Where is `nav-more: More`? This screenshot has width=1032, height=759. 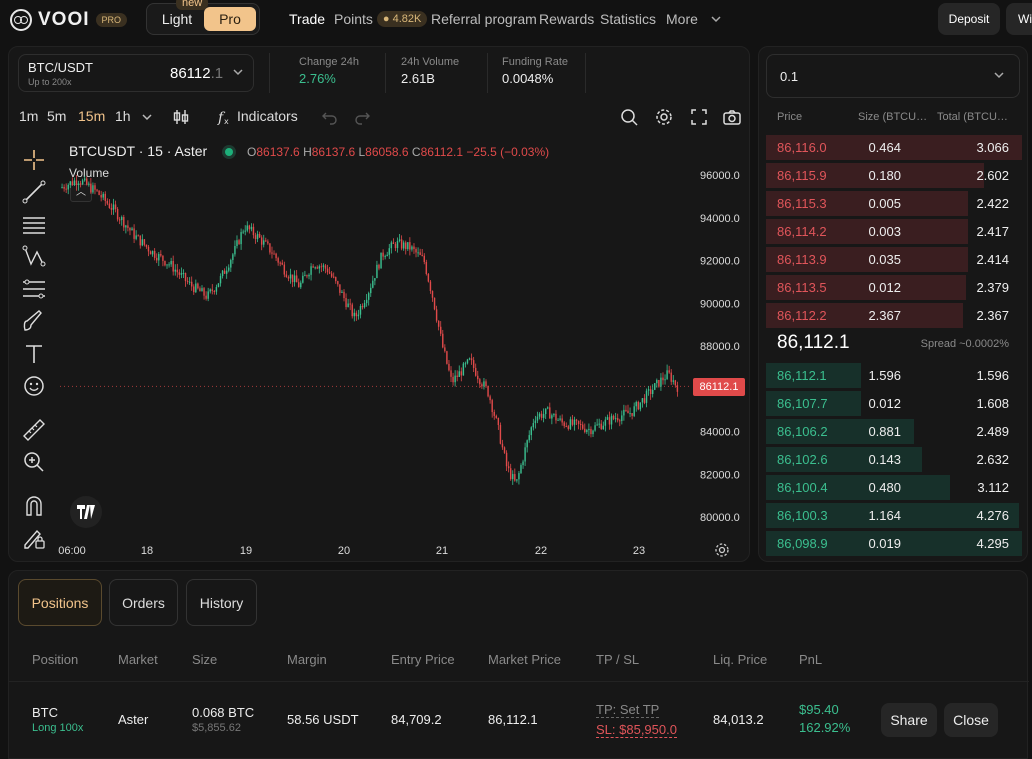
nav-more: More is located at coordinates (694, 19).